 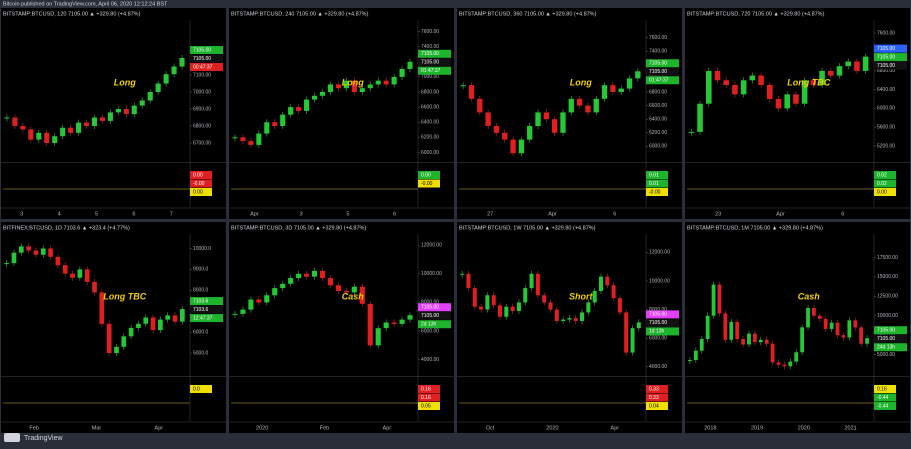 I want to click on y-tick-label: 4000.00, so click(x=658, y=367).